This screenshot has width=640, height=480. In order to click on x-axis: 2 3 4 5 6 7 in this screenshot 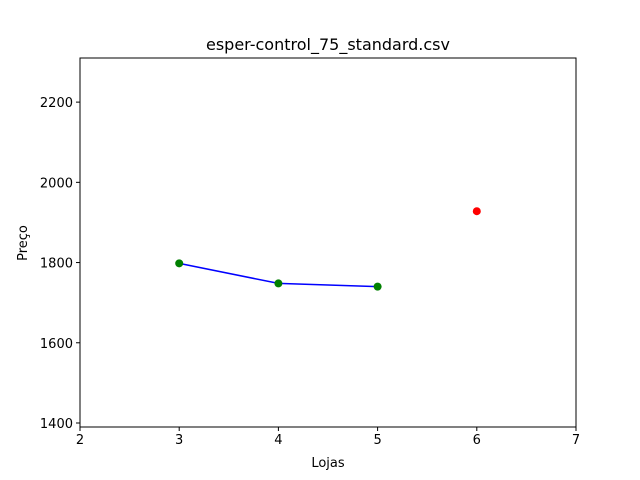, I will do `click(328, 437)`.